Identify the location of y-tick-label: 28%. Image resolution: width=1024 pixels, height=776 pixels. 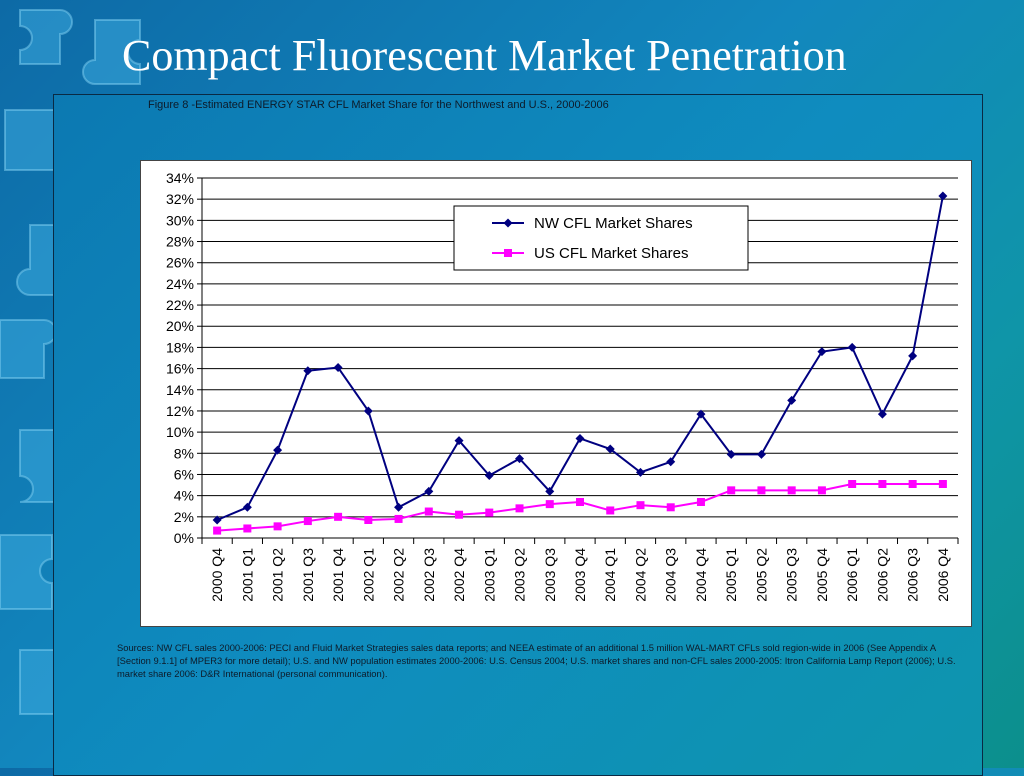
(180, 242).